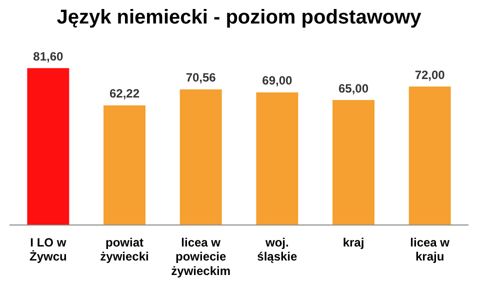 This screenshot has width=478, height=286. What do you see at coordinates (277, 81) in the screenshot?
I see `data-label: 69,00` at bounding box center [277, 81].